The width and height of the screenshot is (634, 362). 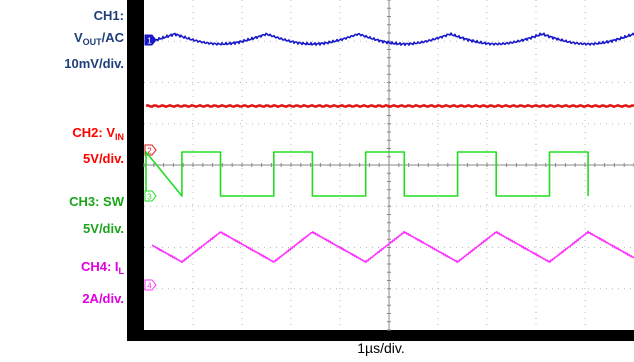 I want to click on ch1-signal: VOUT/AC, so click(x=98, y=38).